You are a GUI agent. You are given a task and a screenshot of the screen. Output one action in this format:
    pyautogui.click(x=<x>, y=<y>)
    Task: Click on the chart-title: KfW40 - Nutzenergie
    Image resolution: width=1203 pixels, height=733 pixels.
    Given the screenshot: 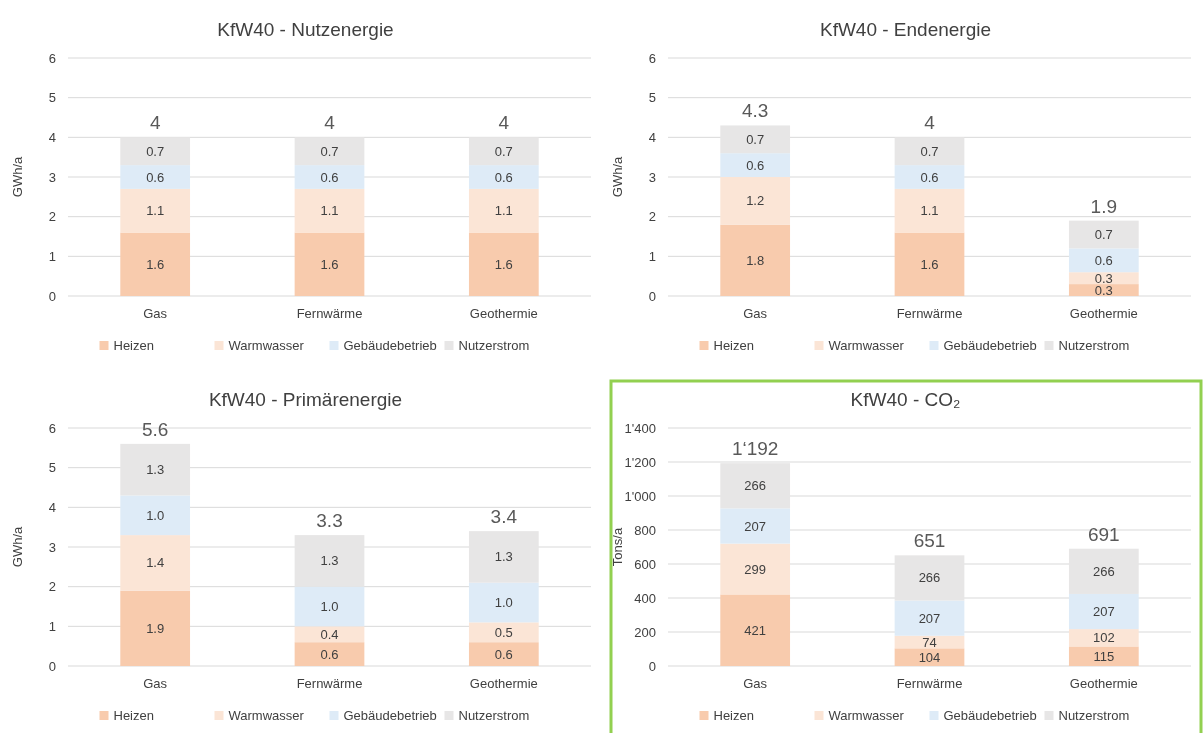 What is the action you would take?
    pyautogui.click(x=305, y=29)
    